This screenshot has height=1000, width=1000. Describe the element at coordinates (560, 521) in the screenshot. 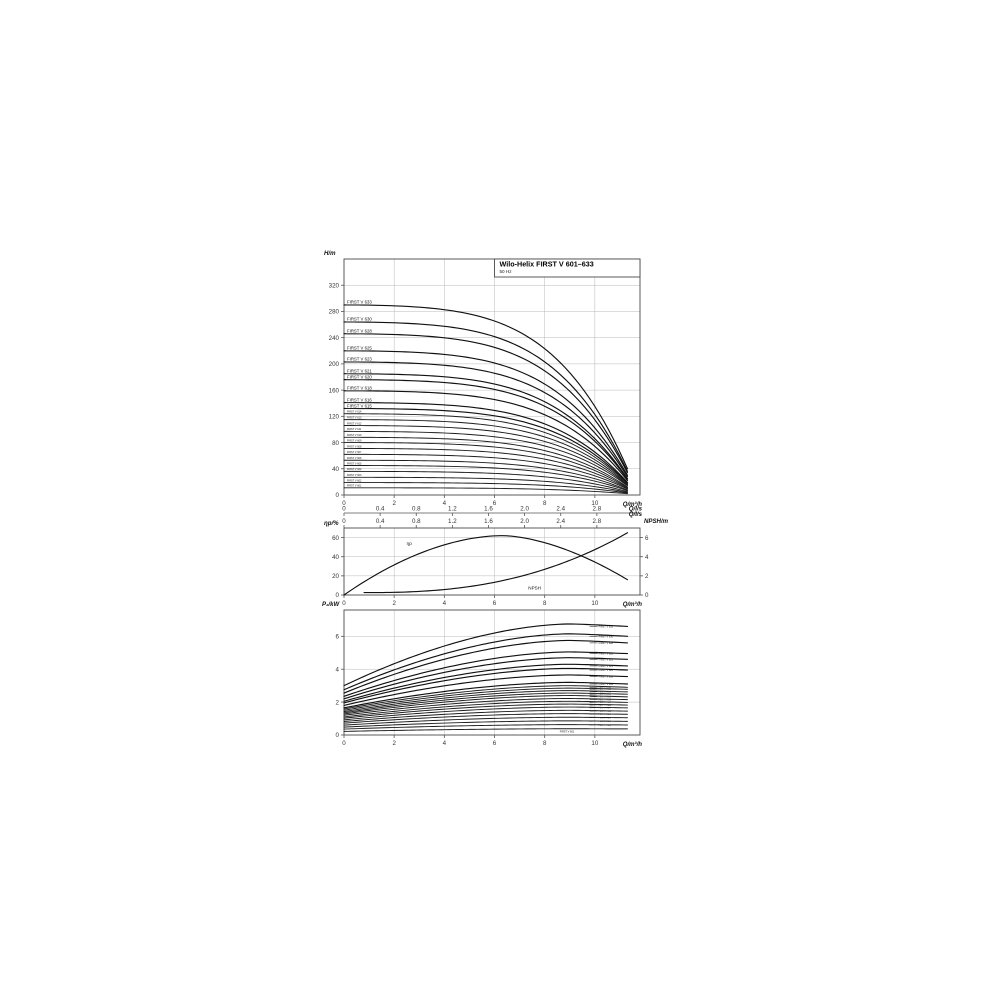

I see `eff-x2tick-label: 2.4` at that location.